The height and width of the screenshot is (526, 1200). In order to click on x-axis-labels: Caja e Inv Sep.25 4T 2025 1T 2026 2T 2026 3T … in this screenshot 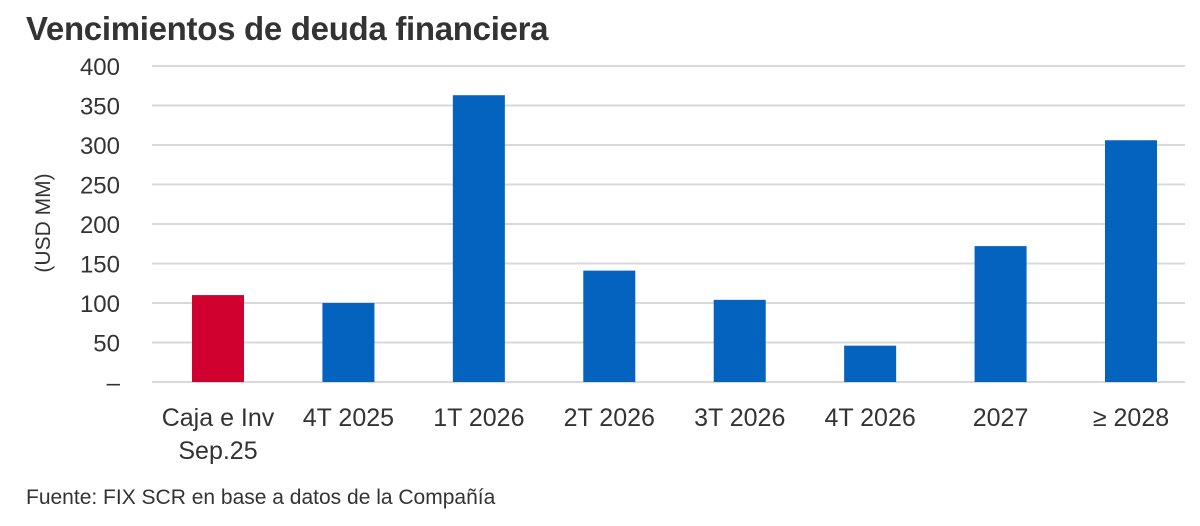, I will do `click(665, 434)`.